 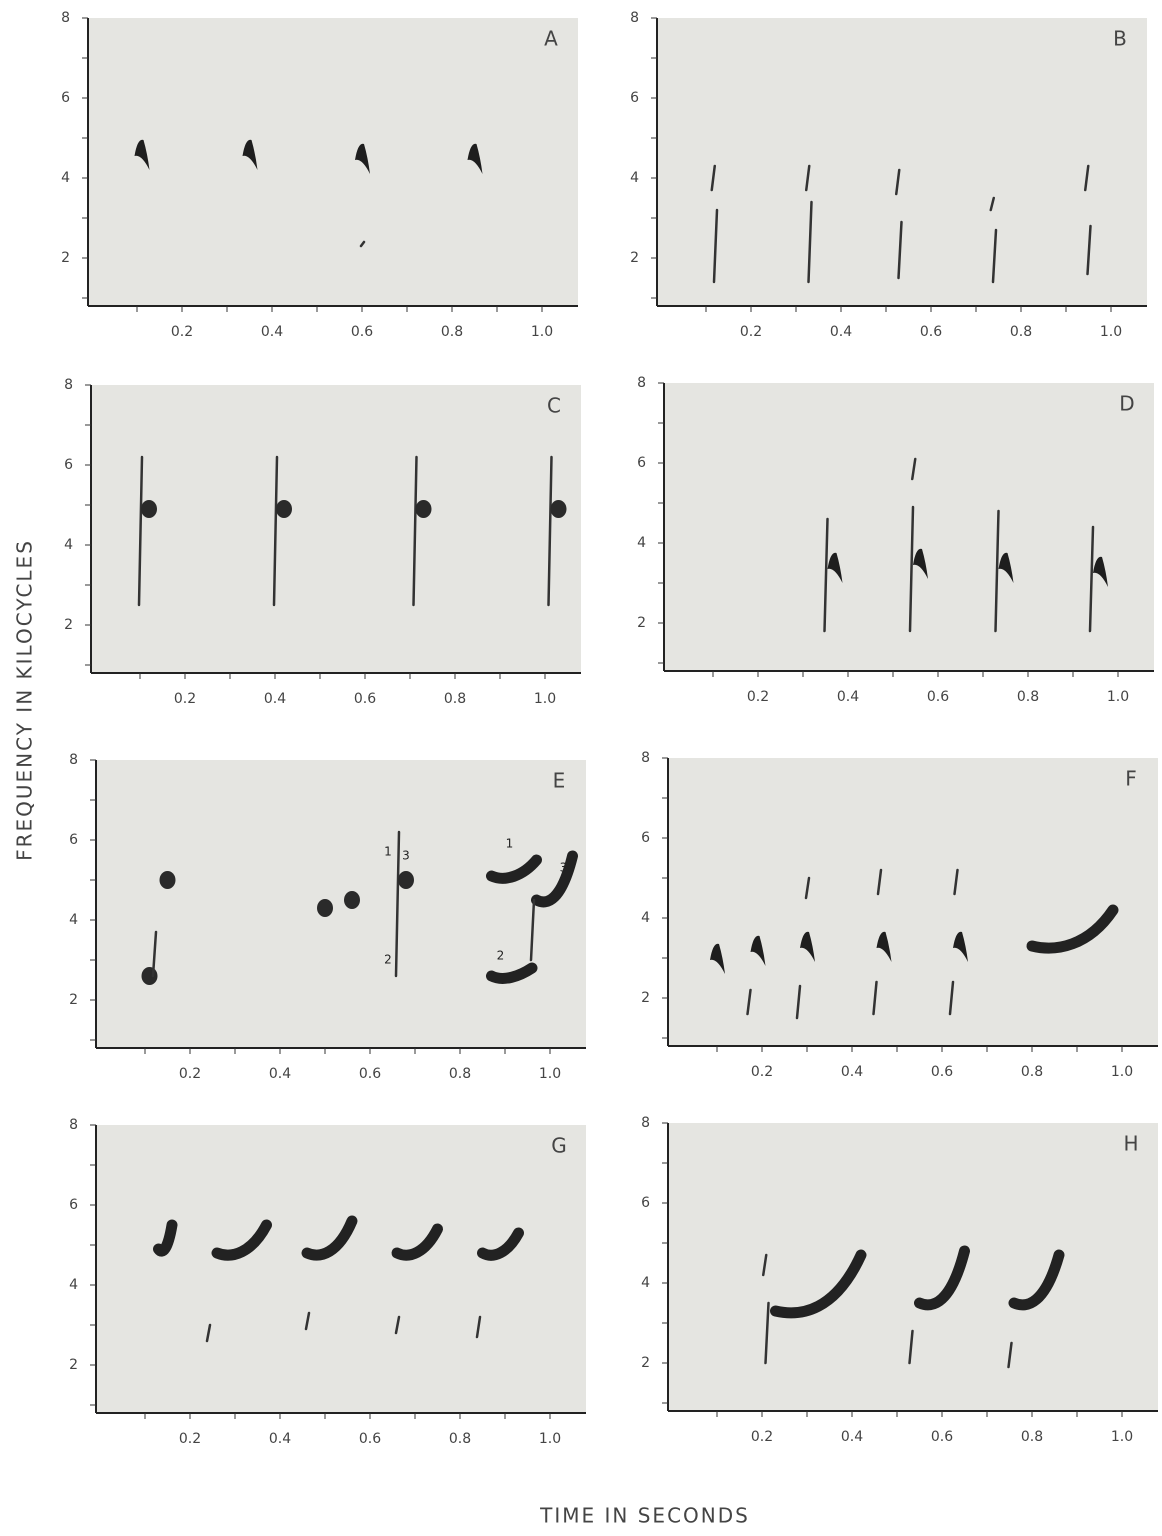 I want to click on panel: 2 4 6 8 0.2 0.4 0.6 0.8 1.0 B, so click(x=888, y=175).